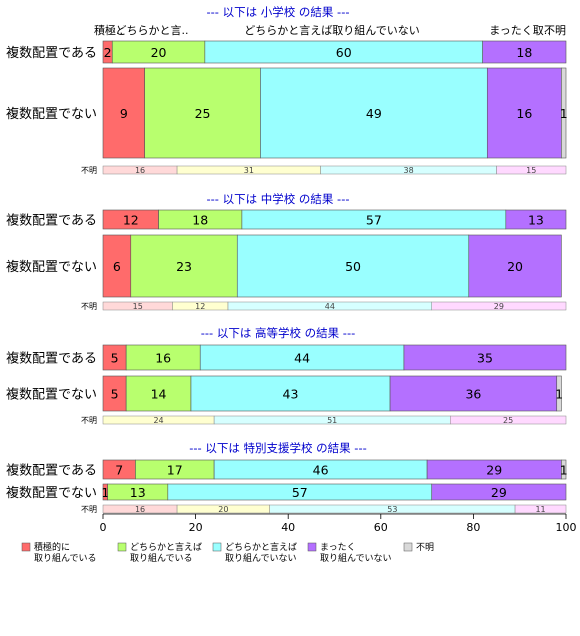 This screenshot has width=580, height=636. I want to click on group-title: --- 以下は 高等学校 の結果 ---, so click(278, 333).